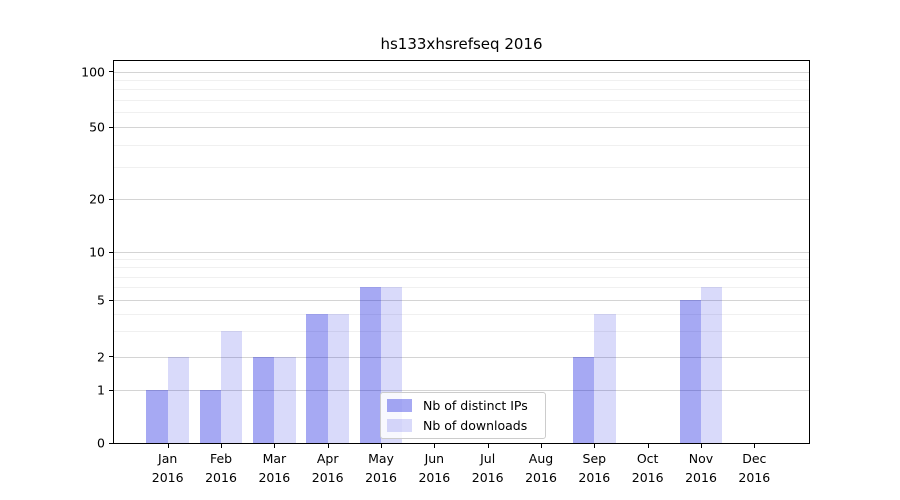  What do you see at coordinates (701, 468) in the screenshot?
I see `x-tick-label-nov: Nov 2016` at bounding box center [701, 468].